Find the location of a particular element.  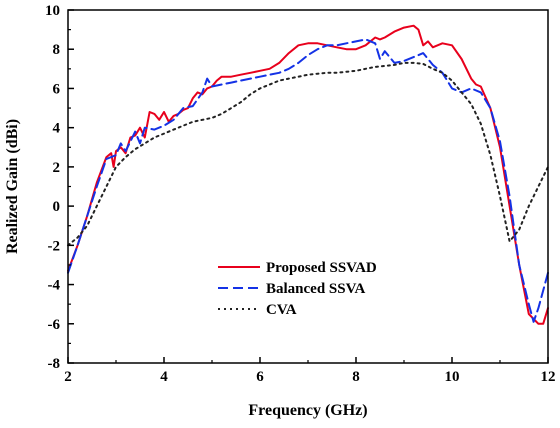

y-tick-label: -8 is located at coordinates (54, 364).